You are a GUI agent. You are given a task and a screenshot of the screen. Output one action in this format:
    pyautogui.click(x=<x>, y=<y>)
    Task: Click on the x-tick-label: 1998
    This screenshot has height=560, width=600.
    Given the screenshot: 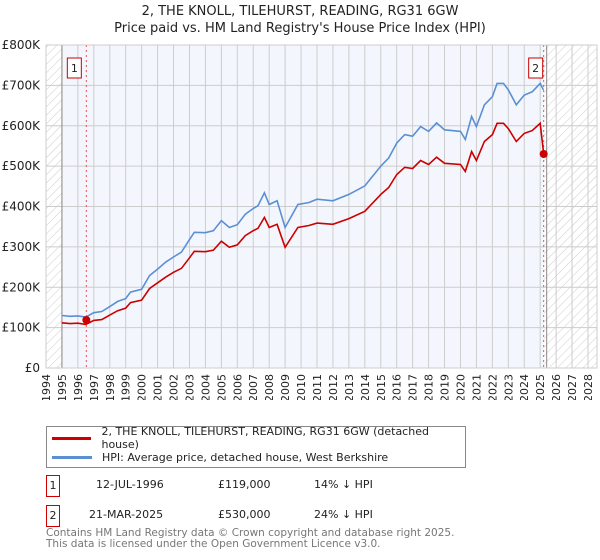 What is the action you would take?
    pyautogui.click(x=110, y=387)
    